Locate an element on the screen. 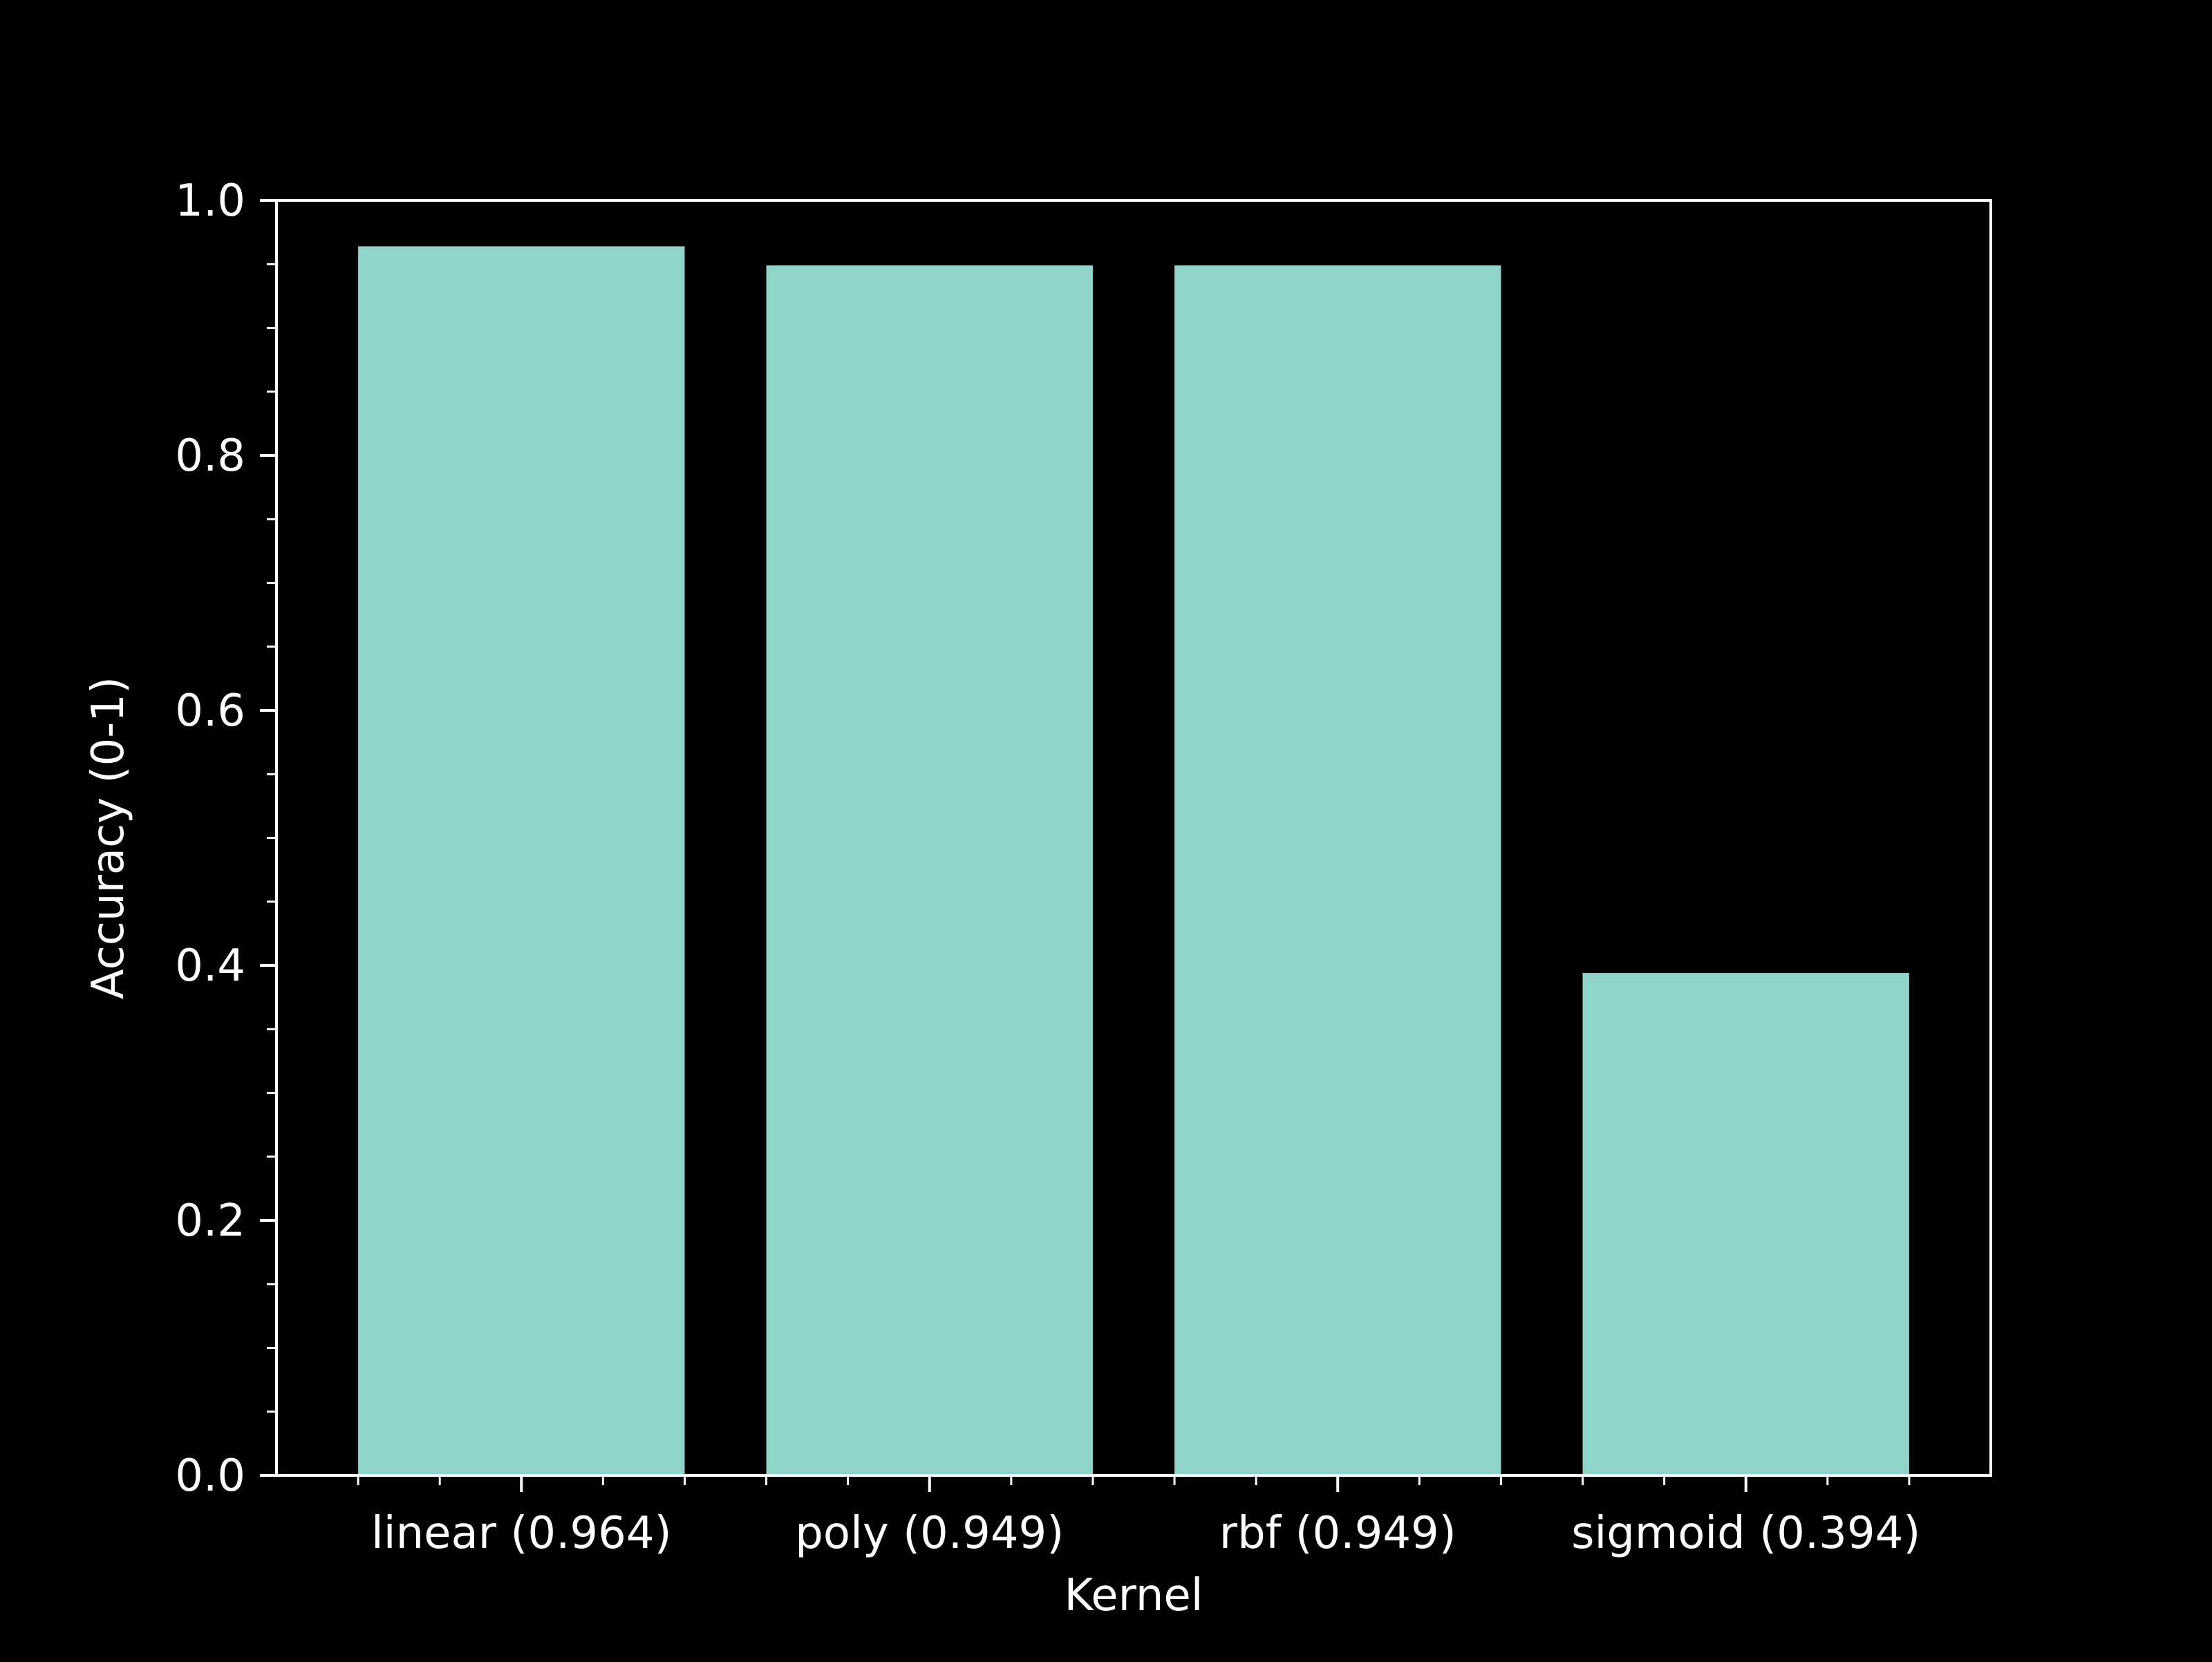 This screenshot has height=1662, width=2212. x-axis-label: Kernel is located at coordinates (1133, 1596).